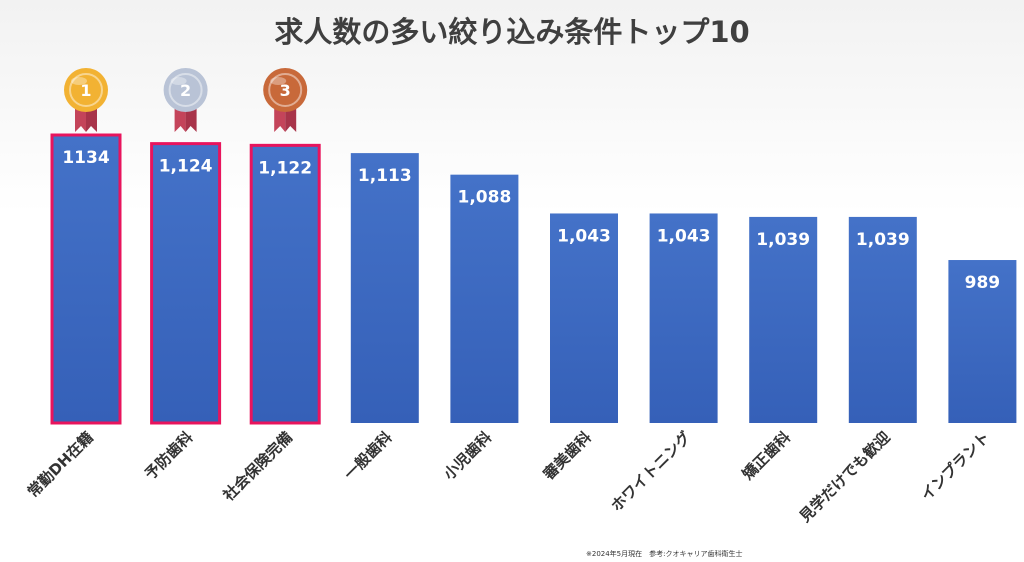 The height and width of the screenshot is (562, 1024). Describe the element at coordinates (983, 283) in the screenshot. I see `value-label-10: 989` at that location.